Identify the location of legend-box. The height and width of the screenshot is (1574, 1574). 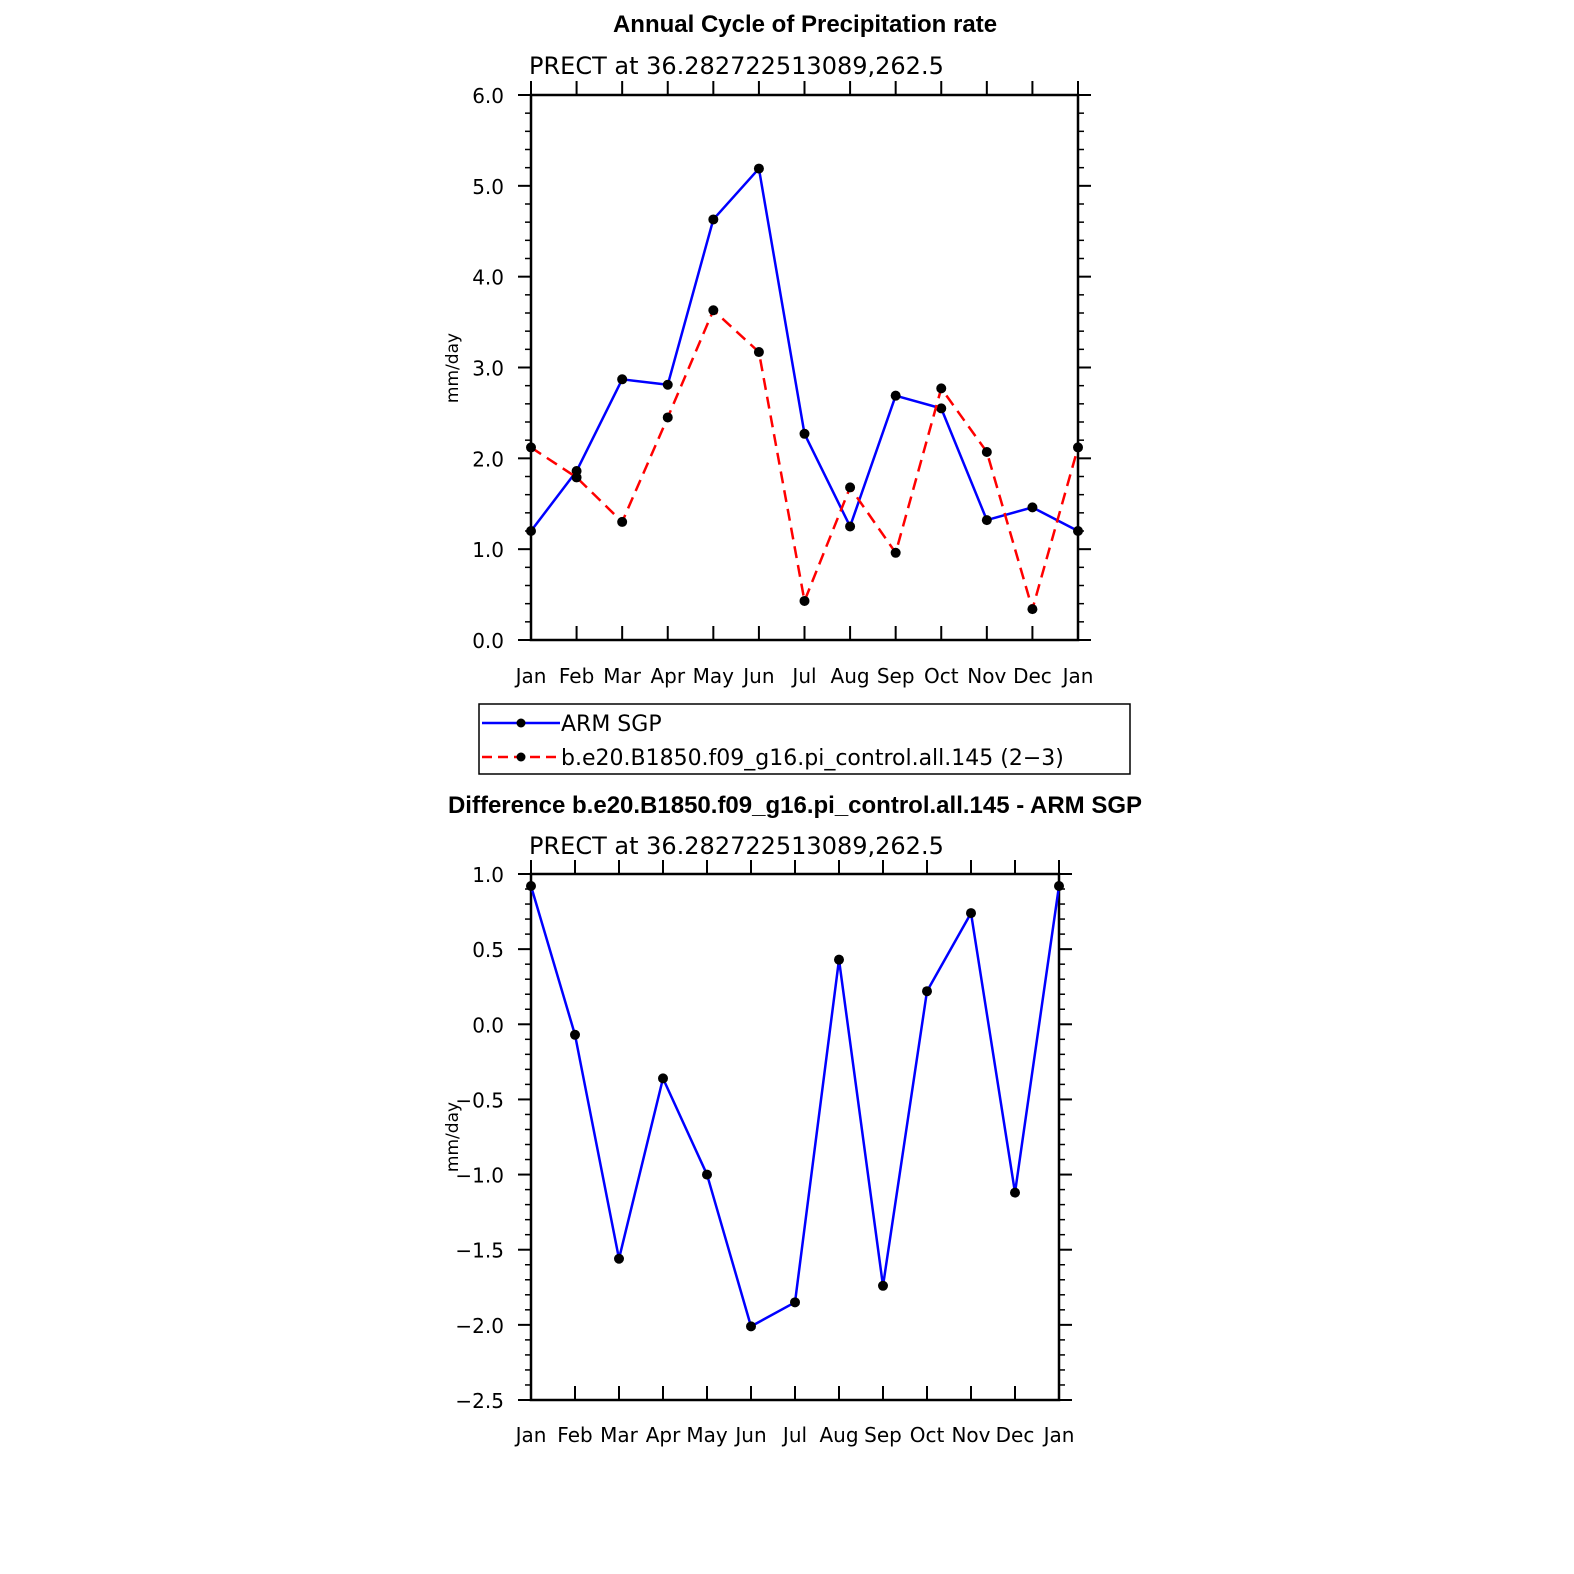
(804, 739).